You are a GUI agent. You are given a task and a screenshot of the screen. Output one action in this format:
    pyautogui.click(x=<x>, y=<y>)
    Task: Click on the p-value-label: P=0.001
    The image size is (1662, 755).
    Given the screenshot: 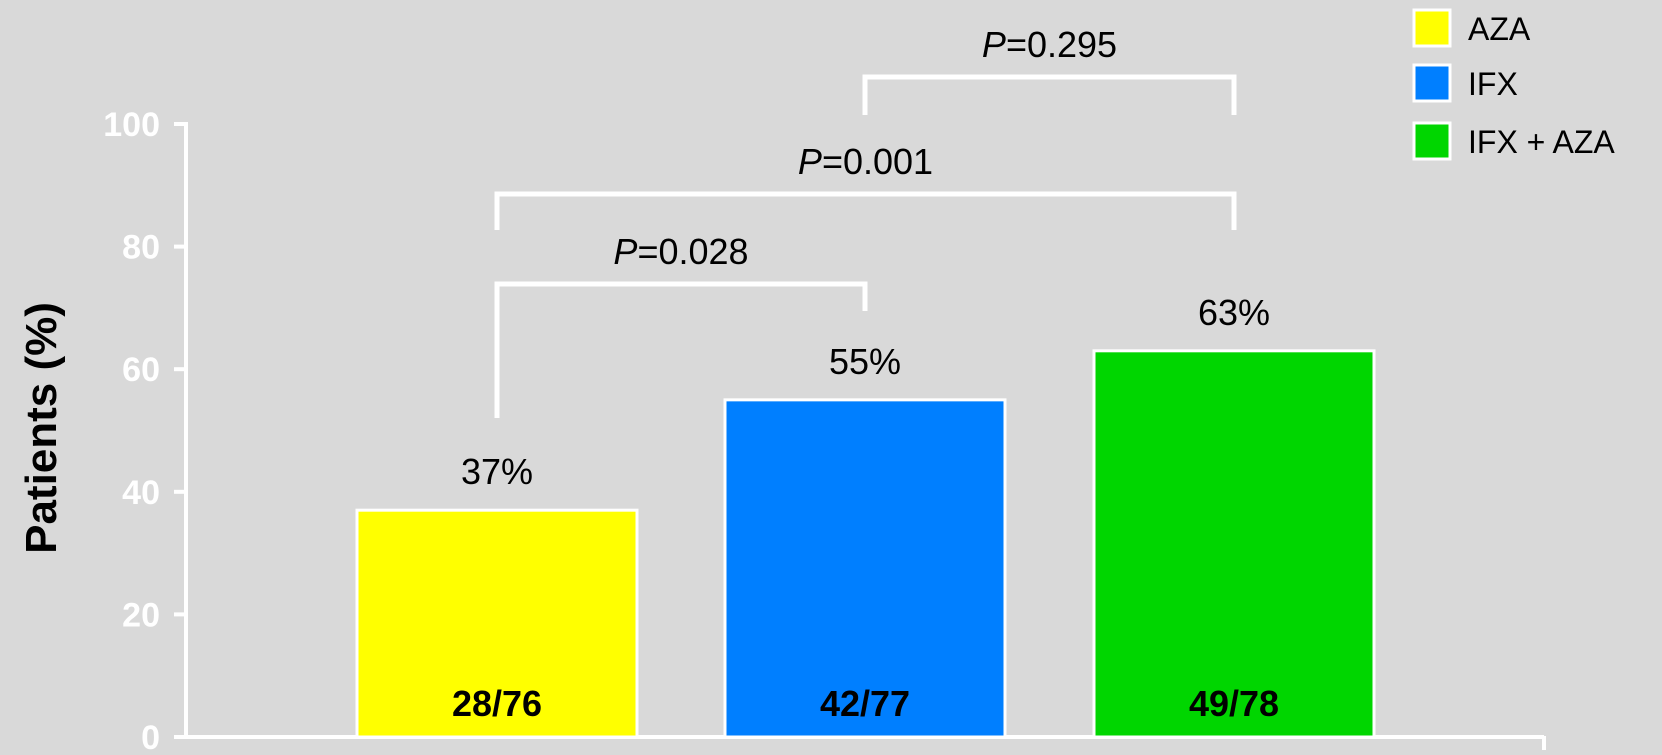 What is the action you would take?
    pyautogui.click(x=865, y=161)
    